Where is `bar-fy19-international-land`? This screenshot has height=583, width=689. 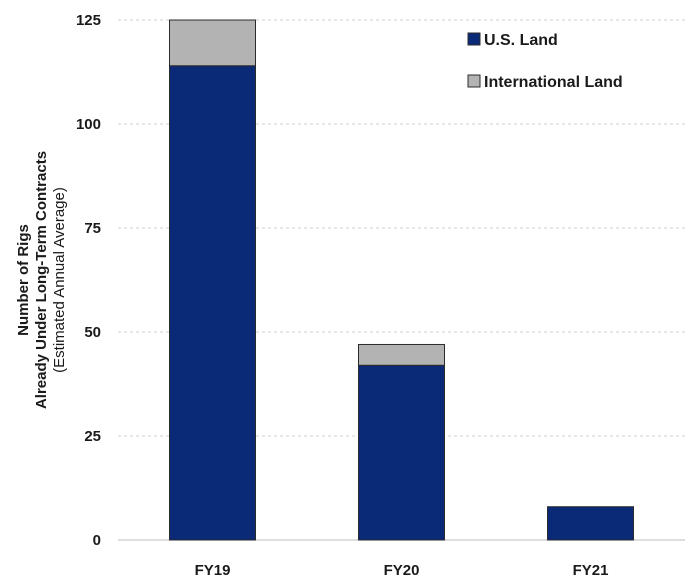
bar-fy19-international-land is located at coordinates (212, 43).